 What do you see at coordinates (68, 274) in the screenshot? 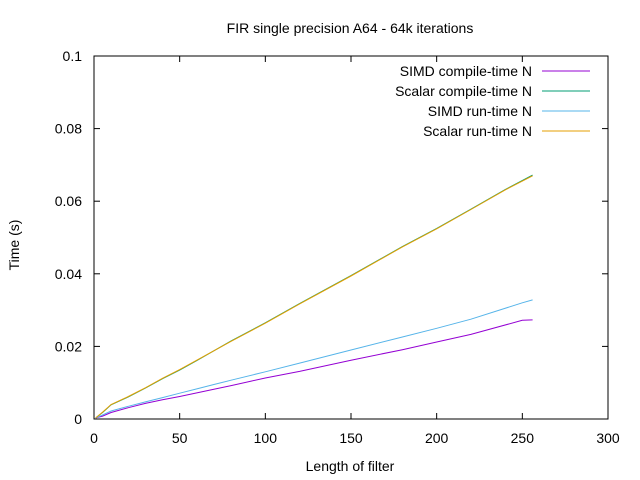
I see `y-tick-label: 0.04` at bounding box center [68, 274].